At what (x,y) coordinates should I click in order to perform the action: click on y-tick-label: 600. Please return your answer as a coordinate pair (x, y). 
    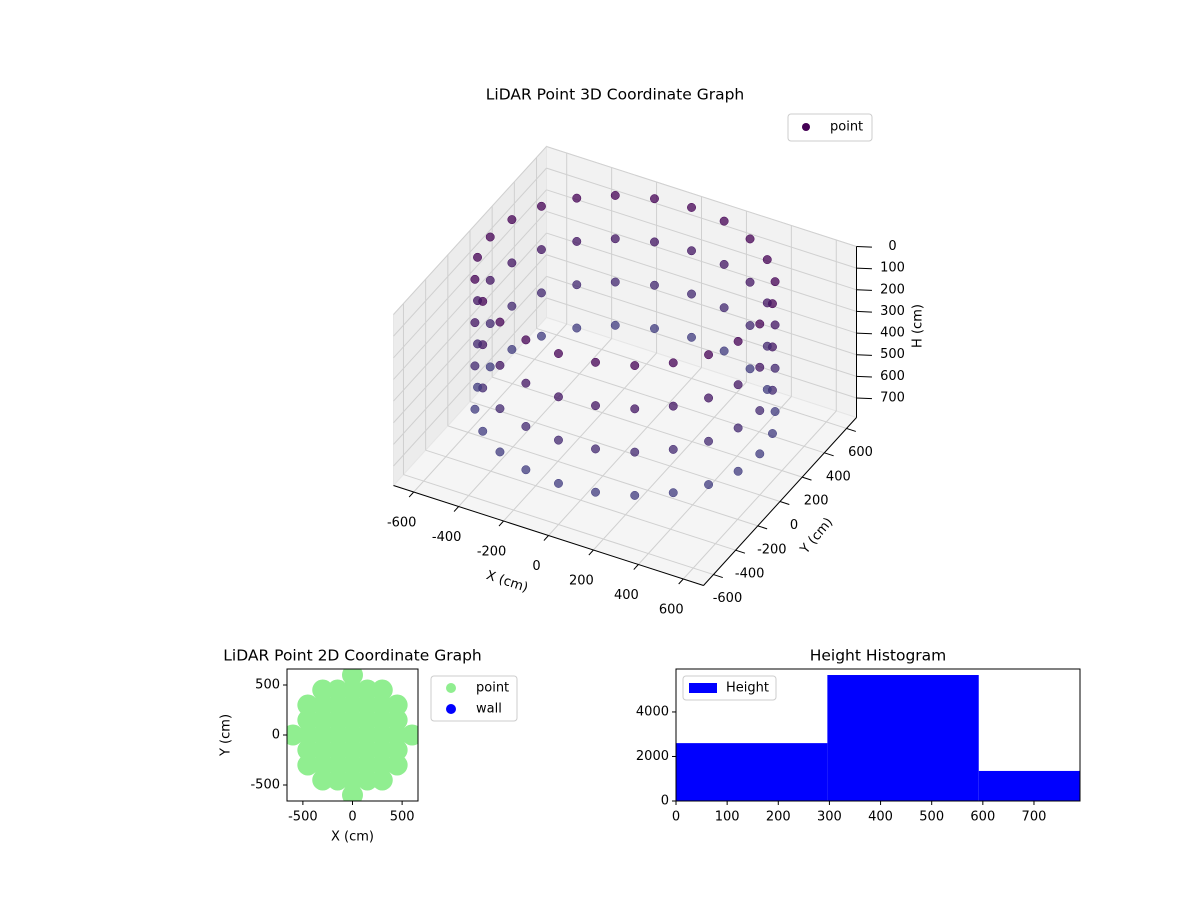
    Looking at the image, I should click on (860, 452).